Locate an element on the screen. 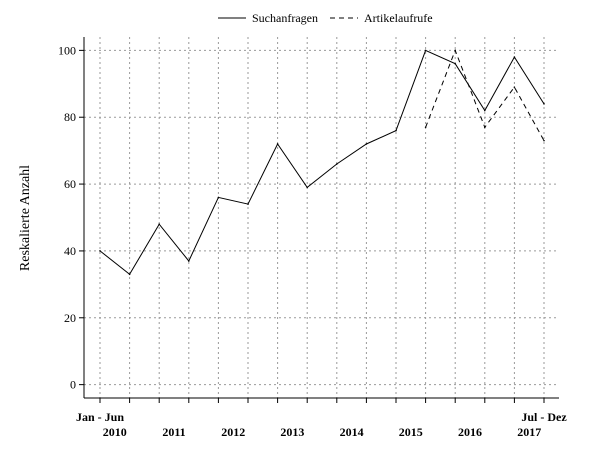  y-tick-label-20: 20 is located at coordinates (70, 318).